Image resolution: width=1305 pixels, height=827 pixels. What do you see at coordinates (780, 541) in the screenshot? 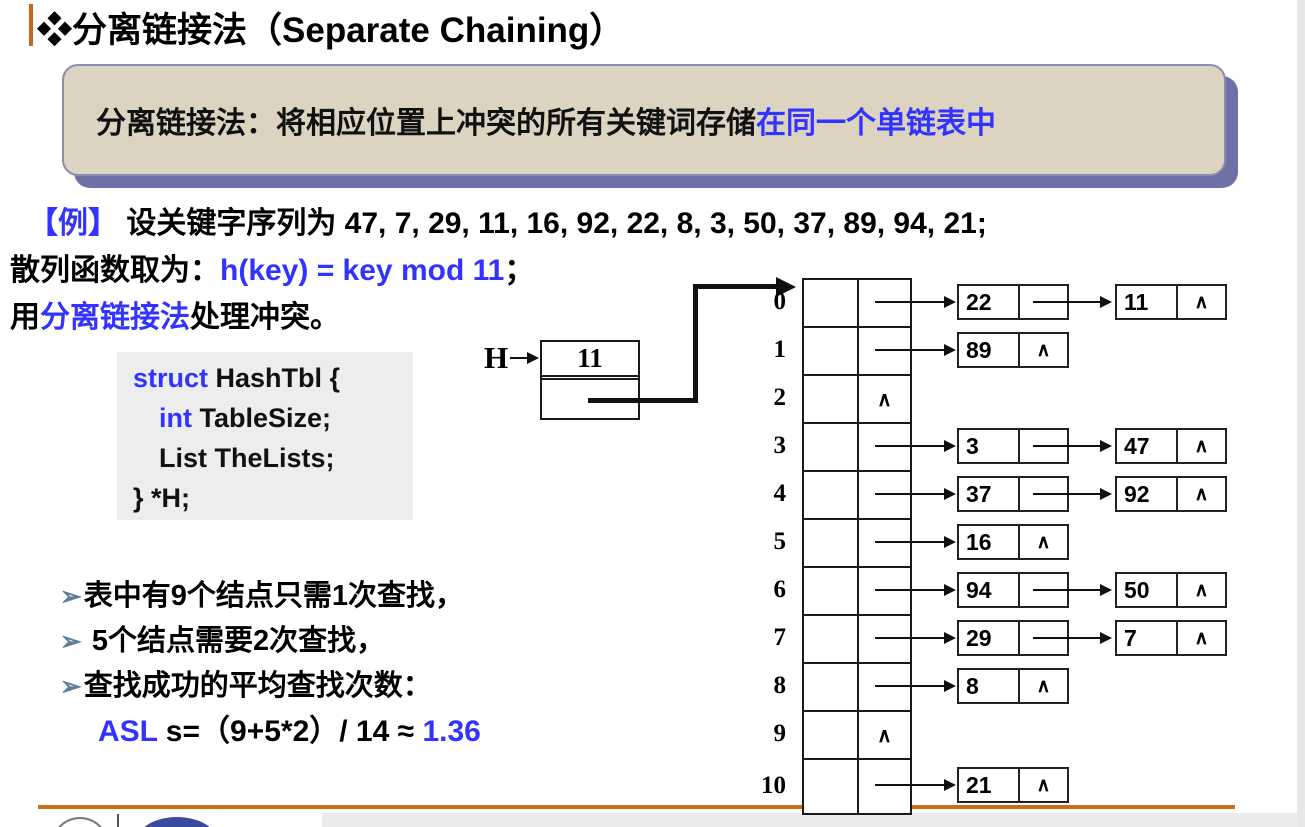
I see `bucket-index: 5` at bounding box center [780, 541].